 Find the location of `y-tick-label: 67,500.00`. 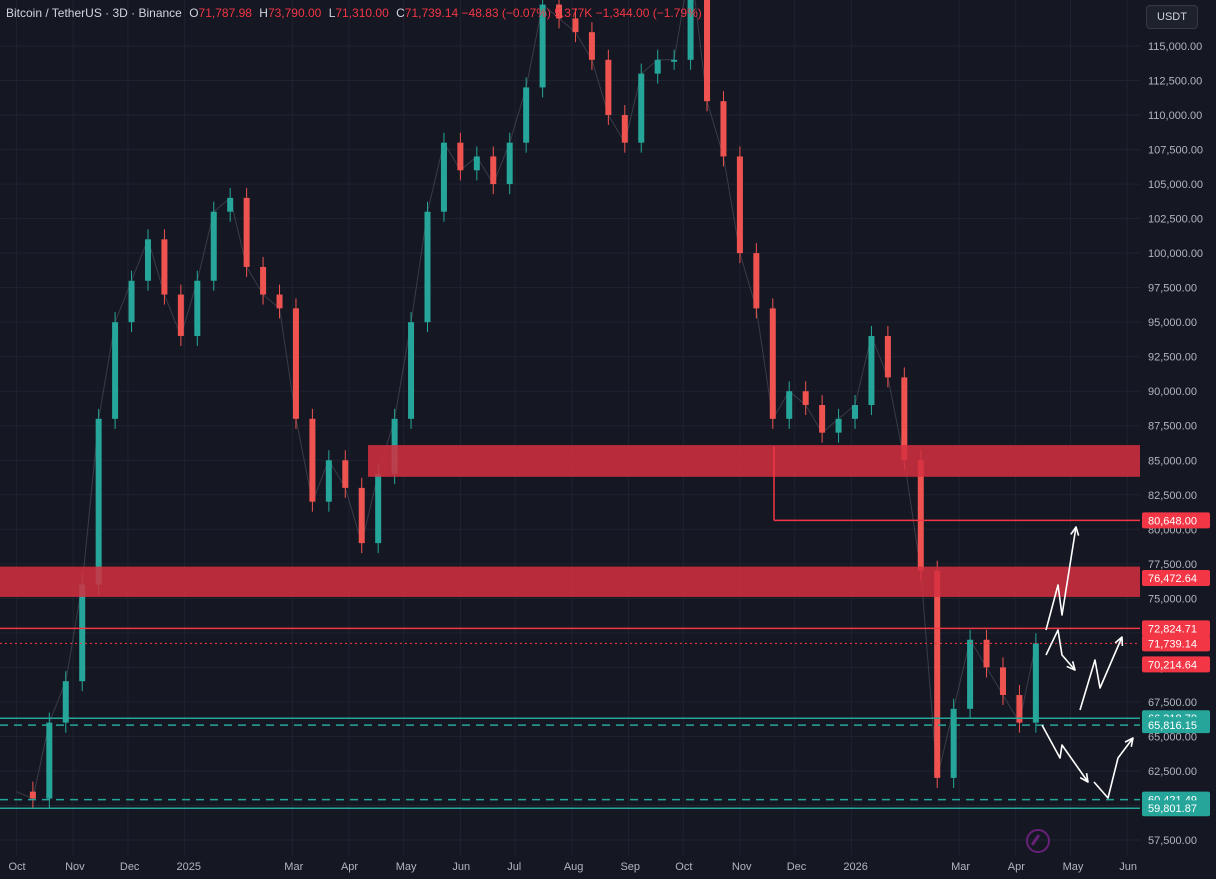

y-tick-label: 67,500.00 is located at coordinates (1172, 703).